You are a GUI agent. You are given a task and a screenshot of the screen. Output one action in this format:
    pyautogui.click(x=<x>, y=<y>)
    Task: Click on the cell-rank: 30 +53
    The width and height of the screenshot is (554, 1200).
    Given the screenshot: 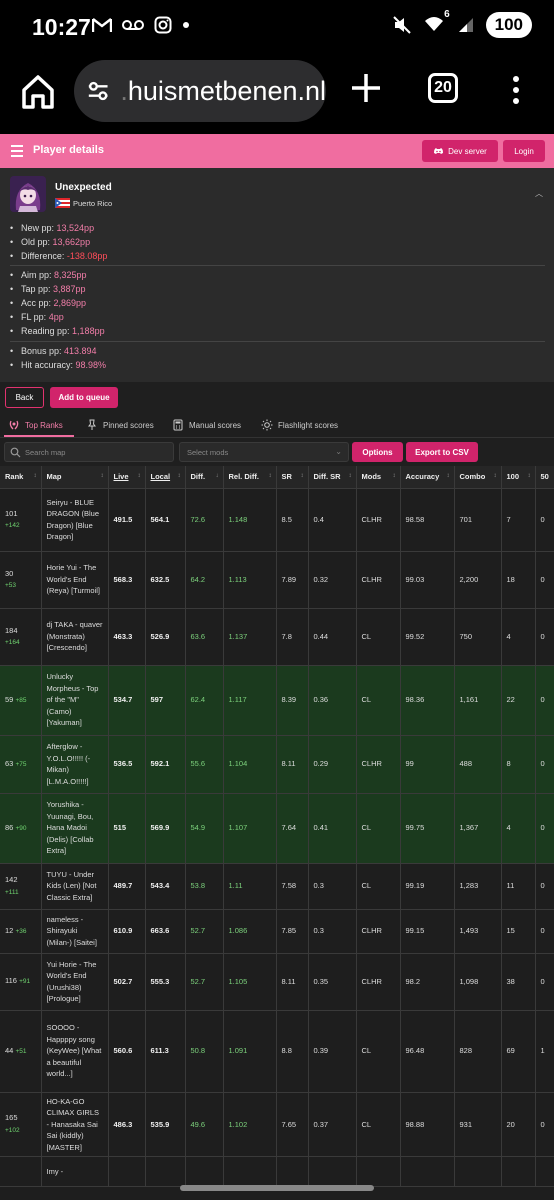 What is the action you would take?
    pyautogui.click(x=21, y=580)
    